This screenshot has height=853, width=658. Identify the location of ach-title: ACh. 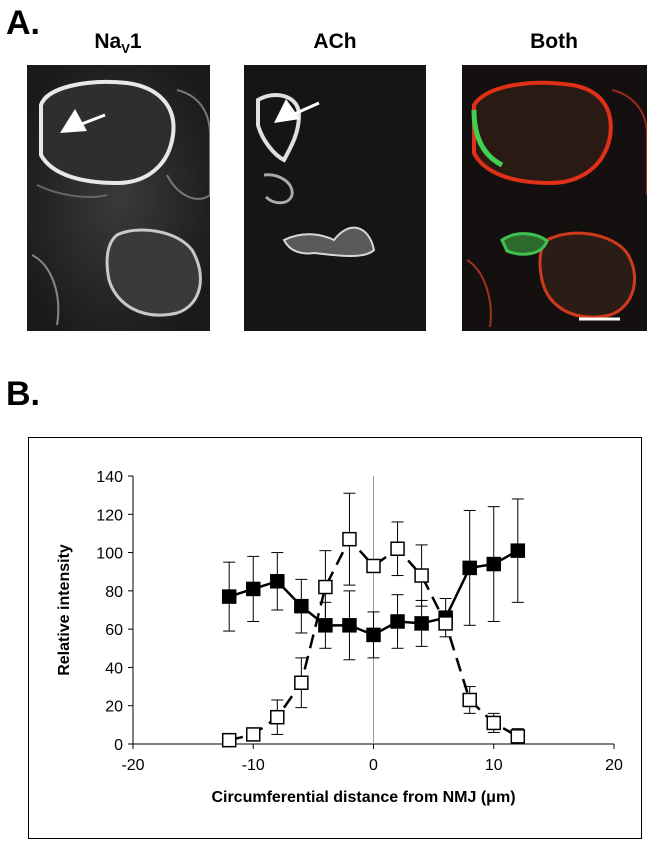
(335, 41).